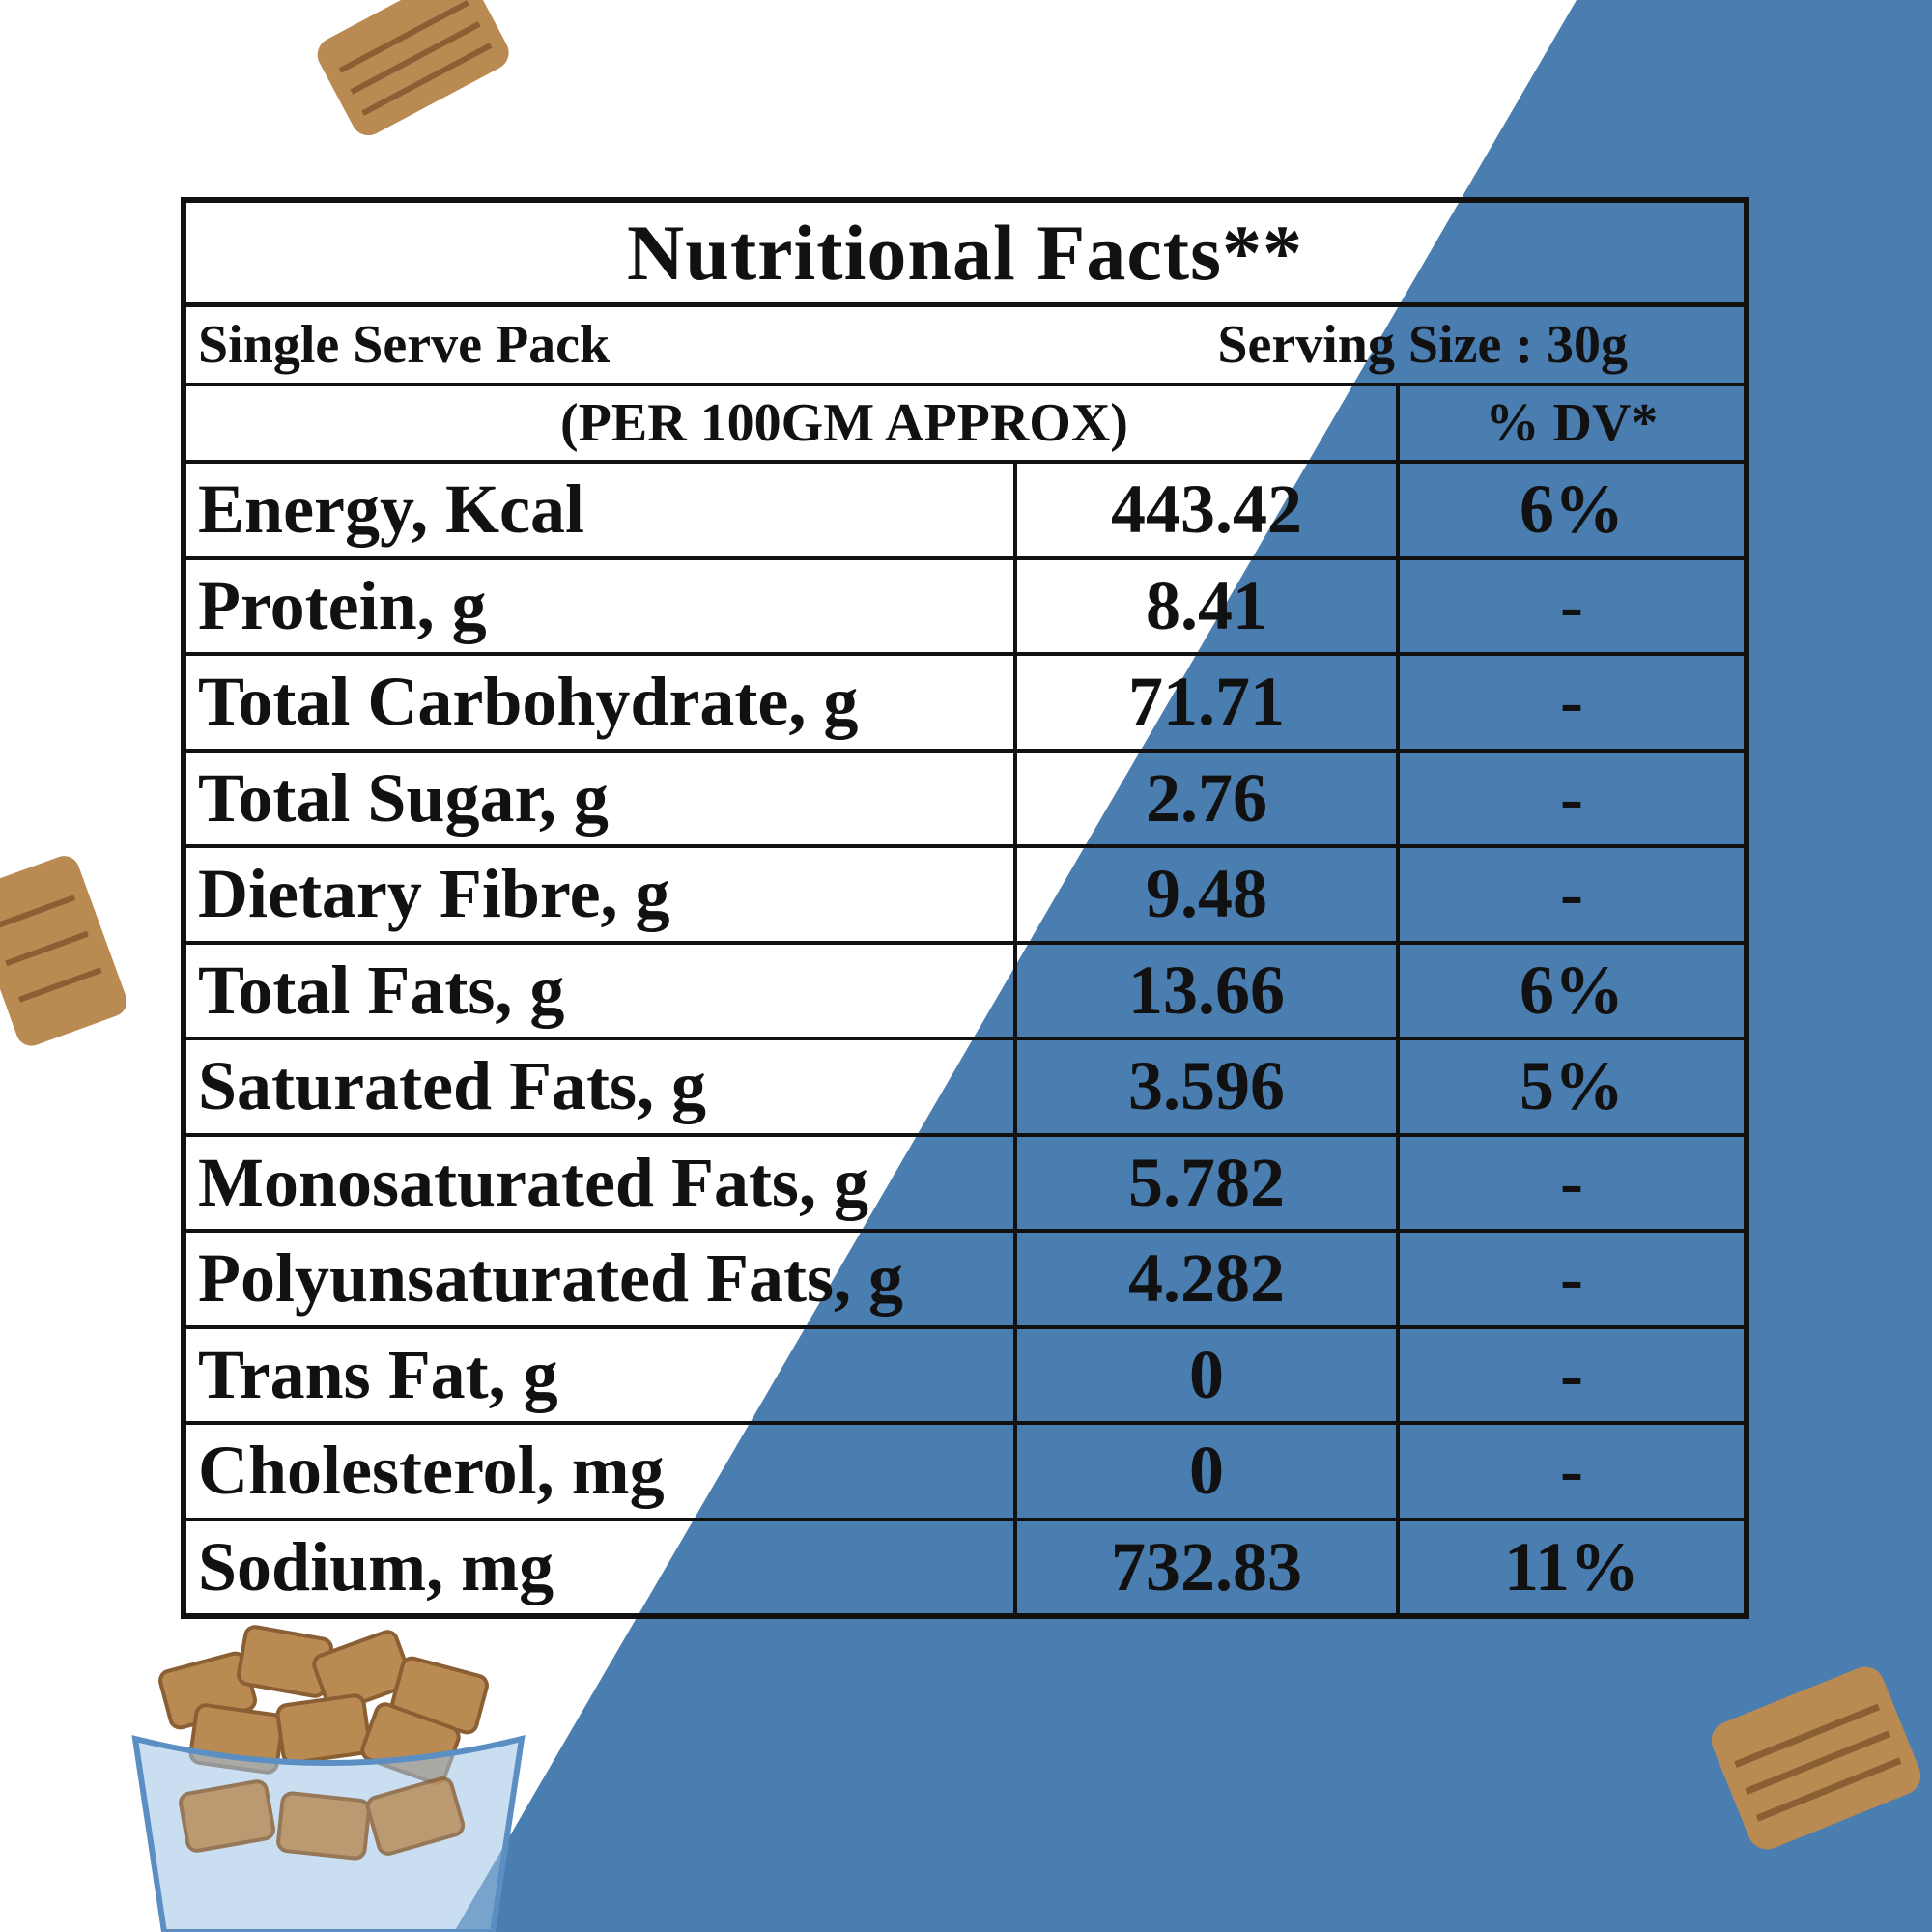 This screenshot has height=1932, width=1932. Describe the element at coordinates (601, 702) in the screenshot. I see `nutrient-name: Total Carbohydrate, g` at that location.